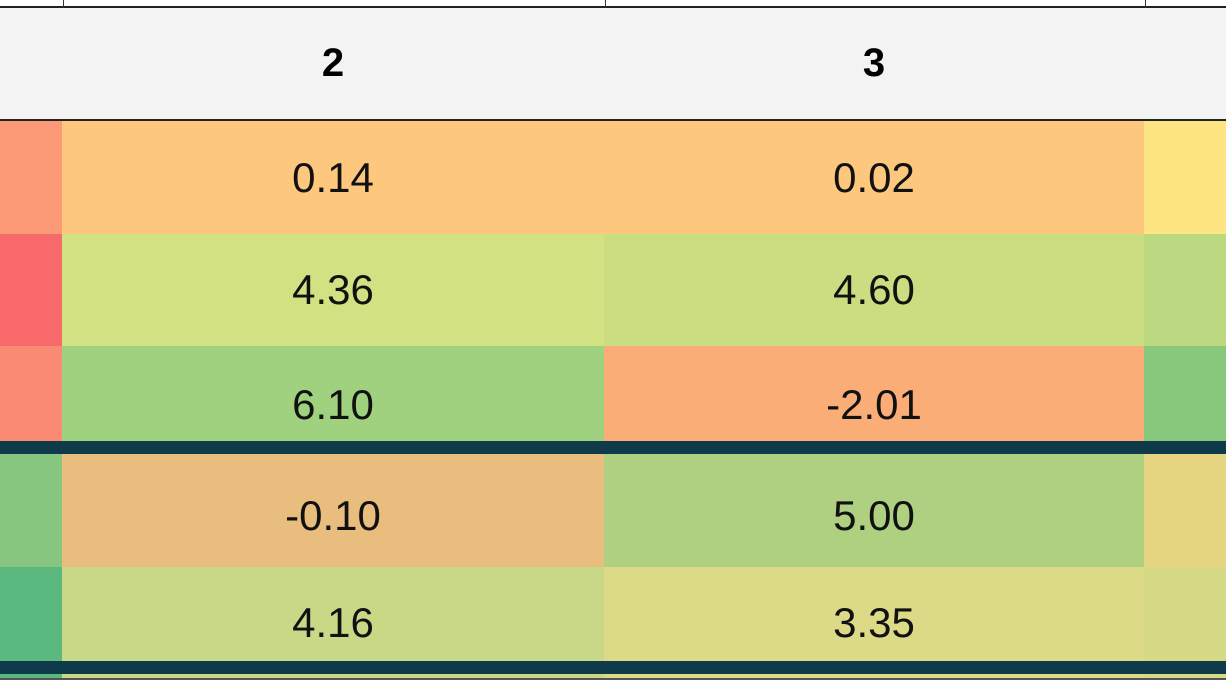  Describe the element at coordinates (874, 623) in the screenshot. I see `table-cell: 3.35` at that location.